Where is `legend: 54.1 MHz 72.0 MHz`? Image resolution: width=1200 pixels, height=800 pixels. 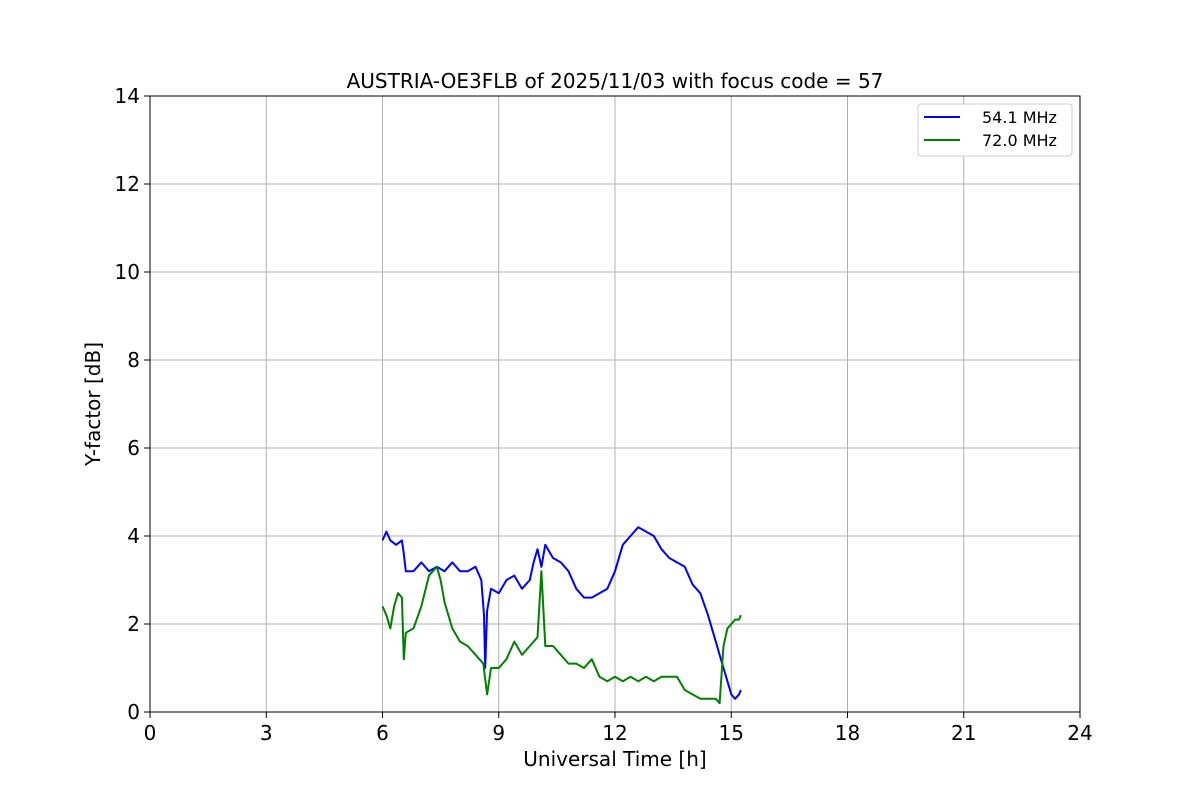
legend: 54.1 MHz 72.0 MHz is located at coordinates (995, 130).